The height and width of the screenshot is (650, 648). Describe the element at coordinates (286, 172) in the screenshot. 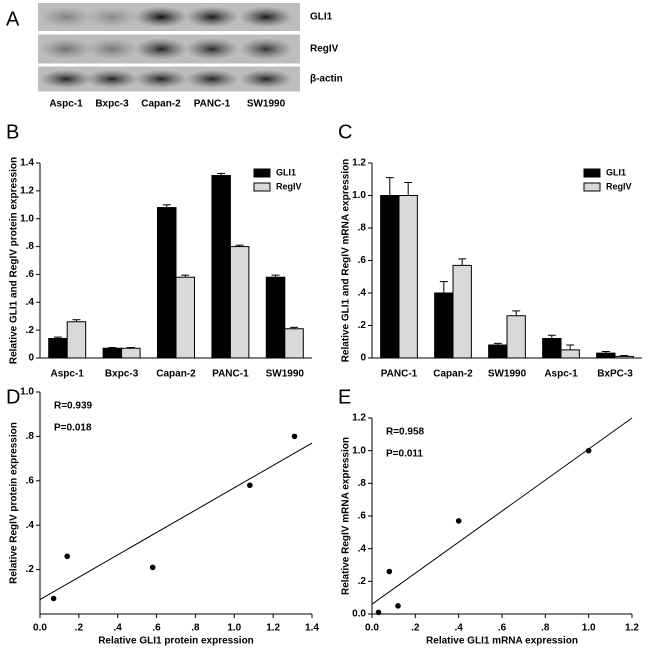

I see `legend-label: GLI1` at that location.